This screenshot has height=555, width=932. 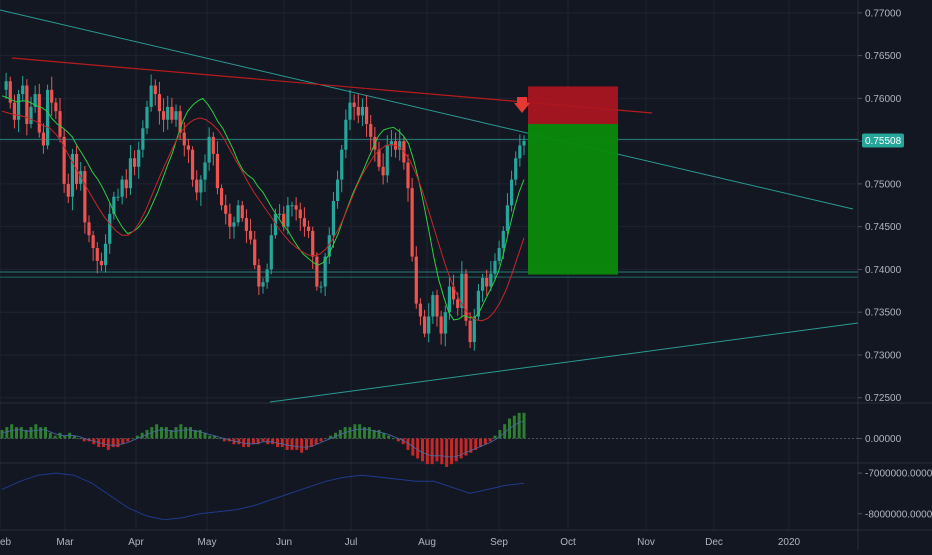 I want to click on osc-tick-label: -7000000.00000, so click(x=898, y=474).